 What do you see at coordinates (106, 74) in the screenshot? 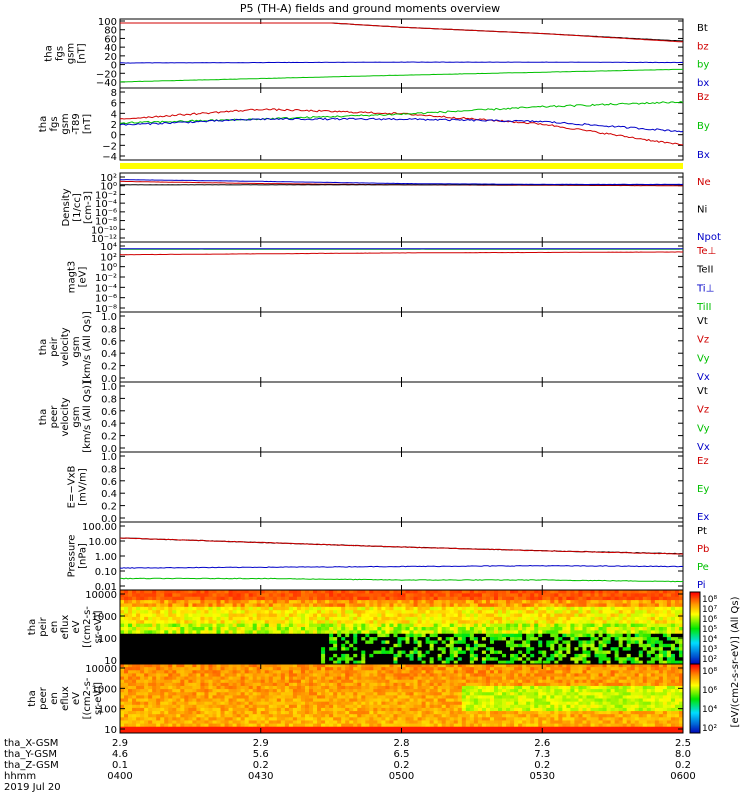
I see `y-tick-label: −20` at bounding box center [106, 74].